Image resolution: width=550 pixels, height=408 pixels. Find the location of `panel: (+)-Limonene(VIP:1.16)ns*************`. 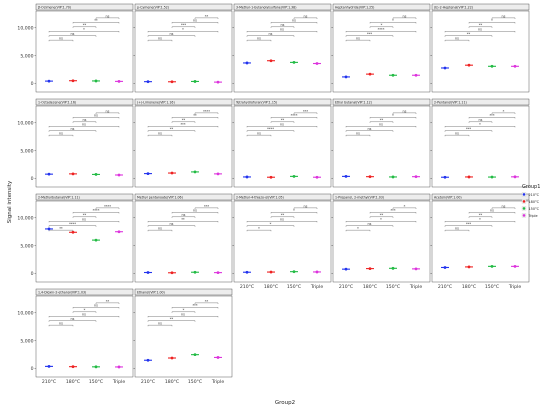

panel: (+)-Limonene(VIP:1.16)ns************* is located at coordinates (183, 143).